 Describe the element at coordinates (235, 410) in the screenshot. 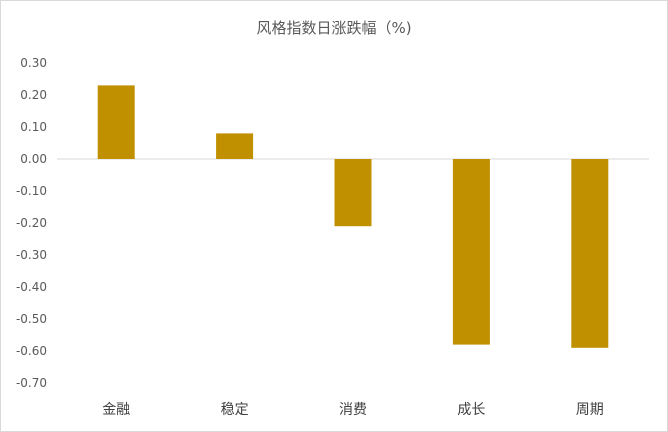

I see `x-category-label: 稳定` at that location.